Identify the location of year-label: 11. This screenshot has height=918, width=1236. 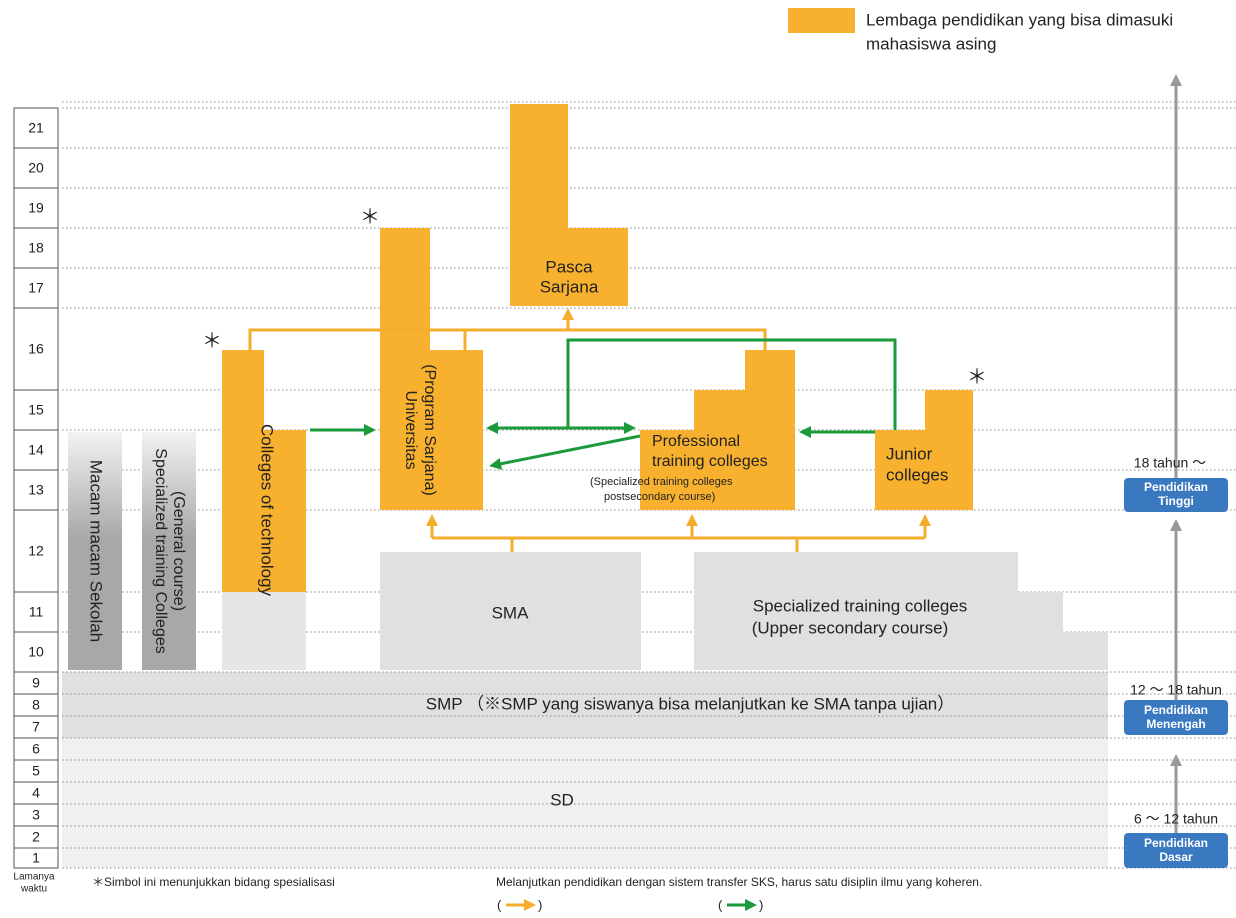
(36, 612).